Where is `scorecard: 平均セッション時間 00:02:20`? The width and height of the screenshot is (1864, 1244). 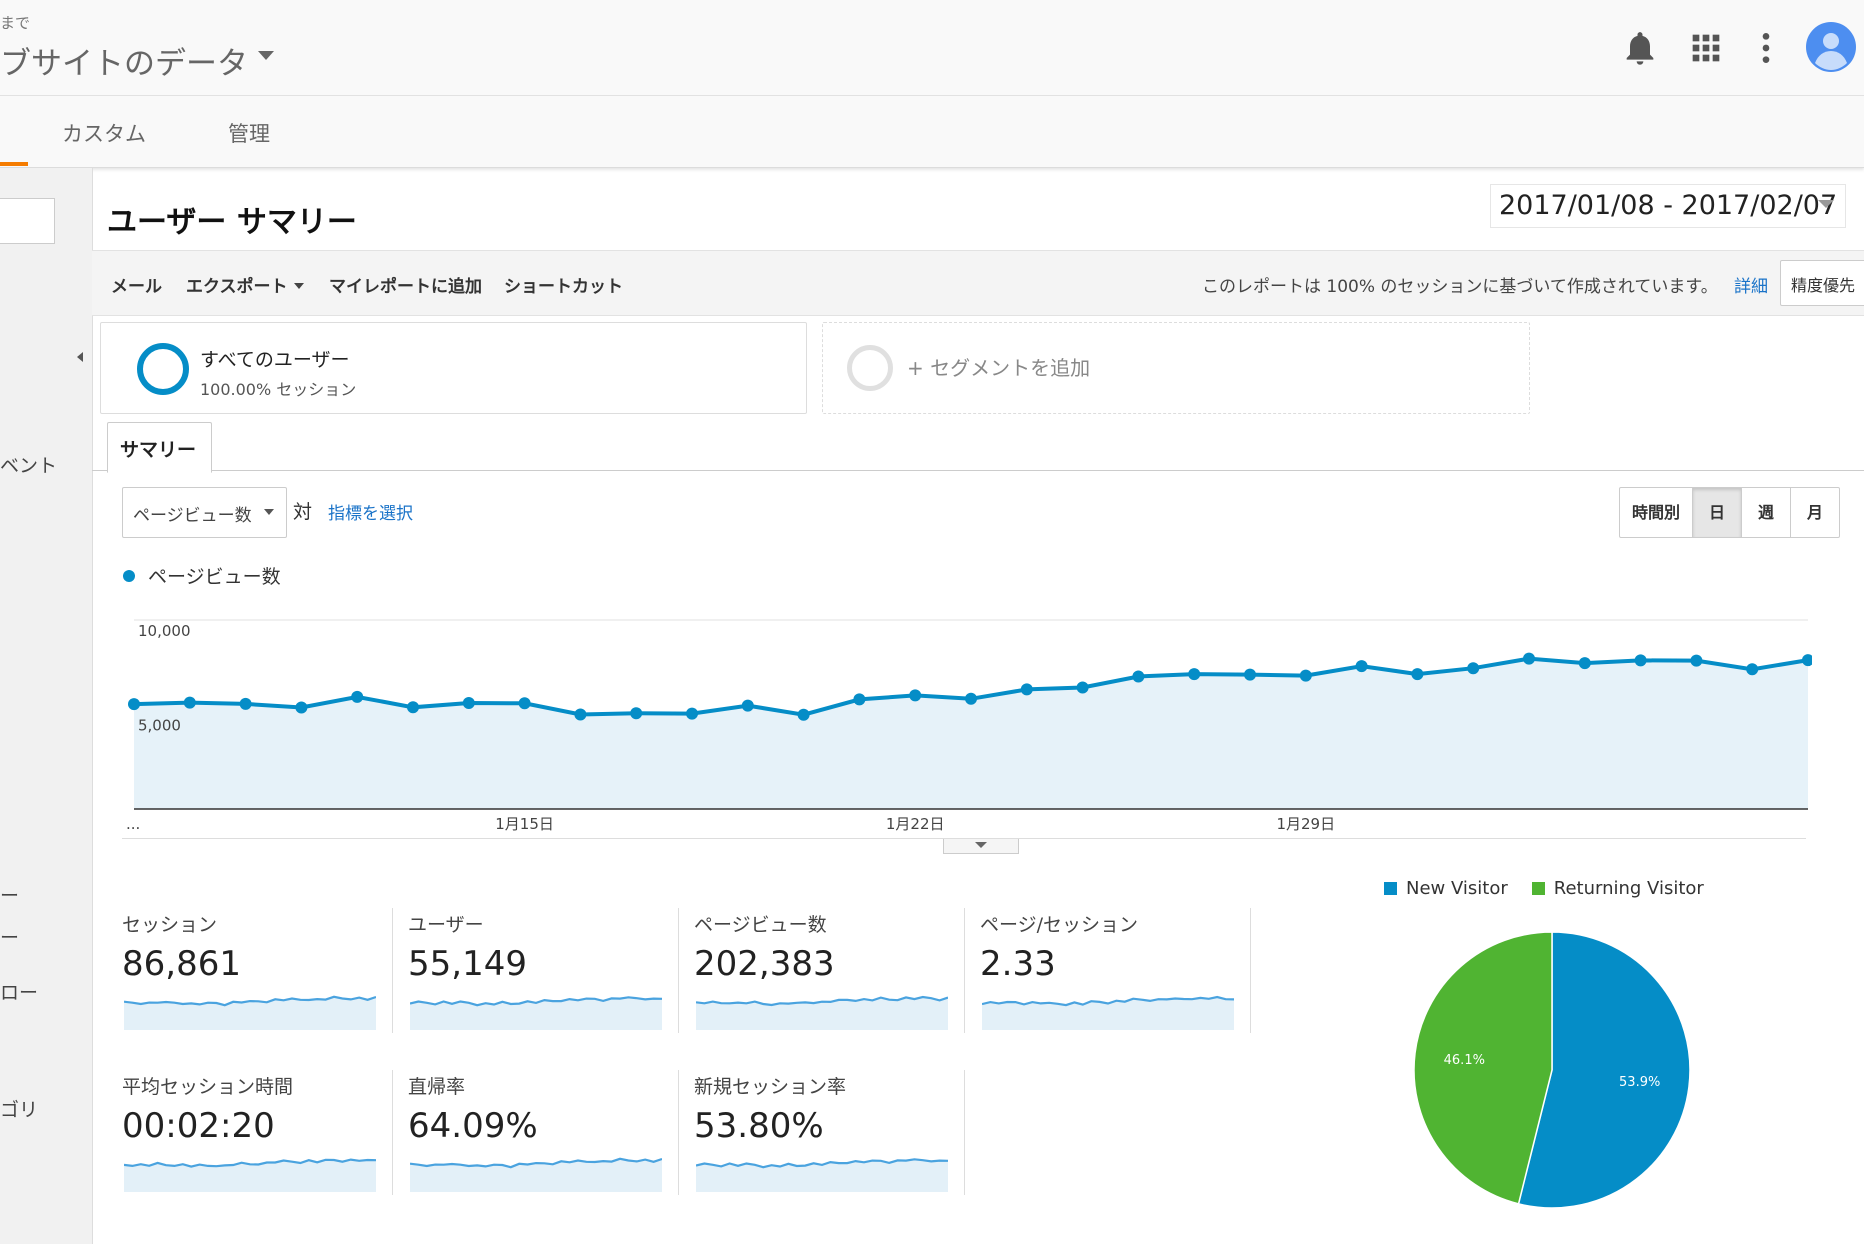
scorecard: 平均セッション時間 00:02:20 is located at coordinates (252, 1134).